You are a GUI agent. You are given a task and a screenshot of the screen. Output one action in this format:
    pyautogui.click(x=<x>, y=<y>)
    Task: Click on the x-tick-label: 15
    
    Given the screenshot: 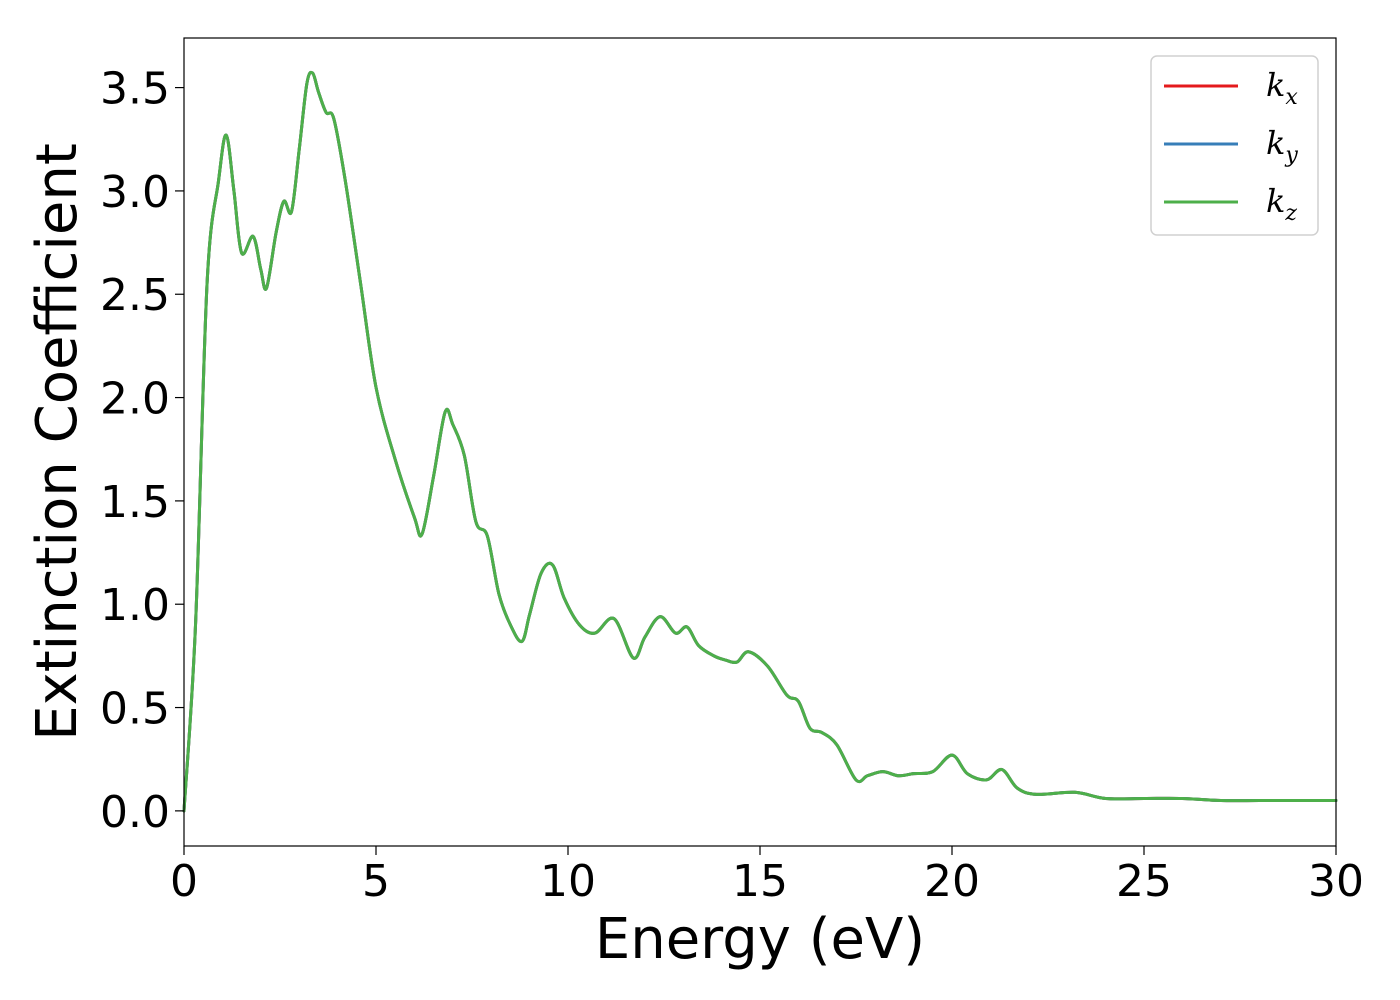 What is the action you would take?
    pyautogui.click(x=760, y=881)
    